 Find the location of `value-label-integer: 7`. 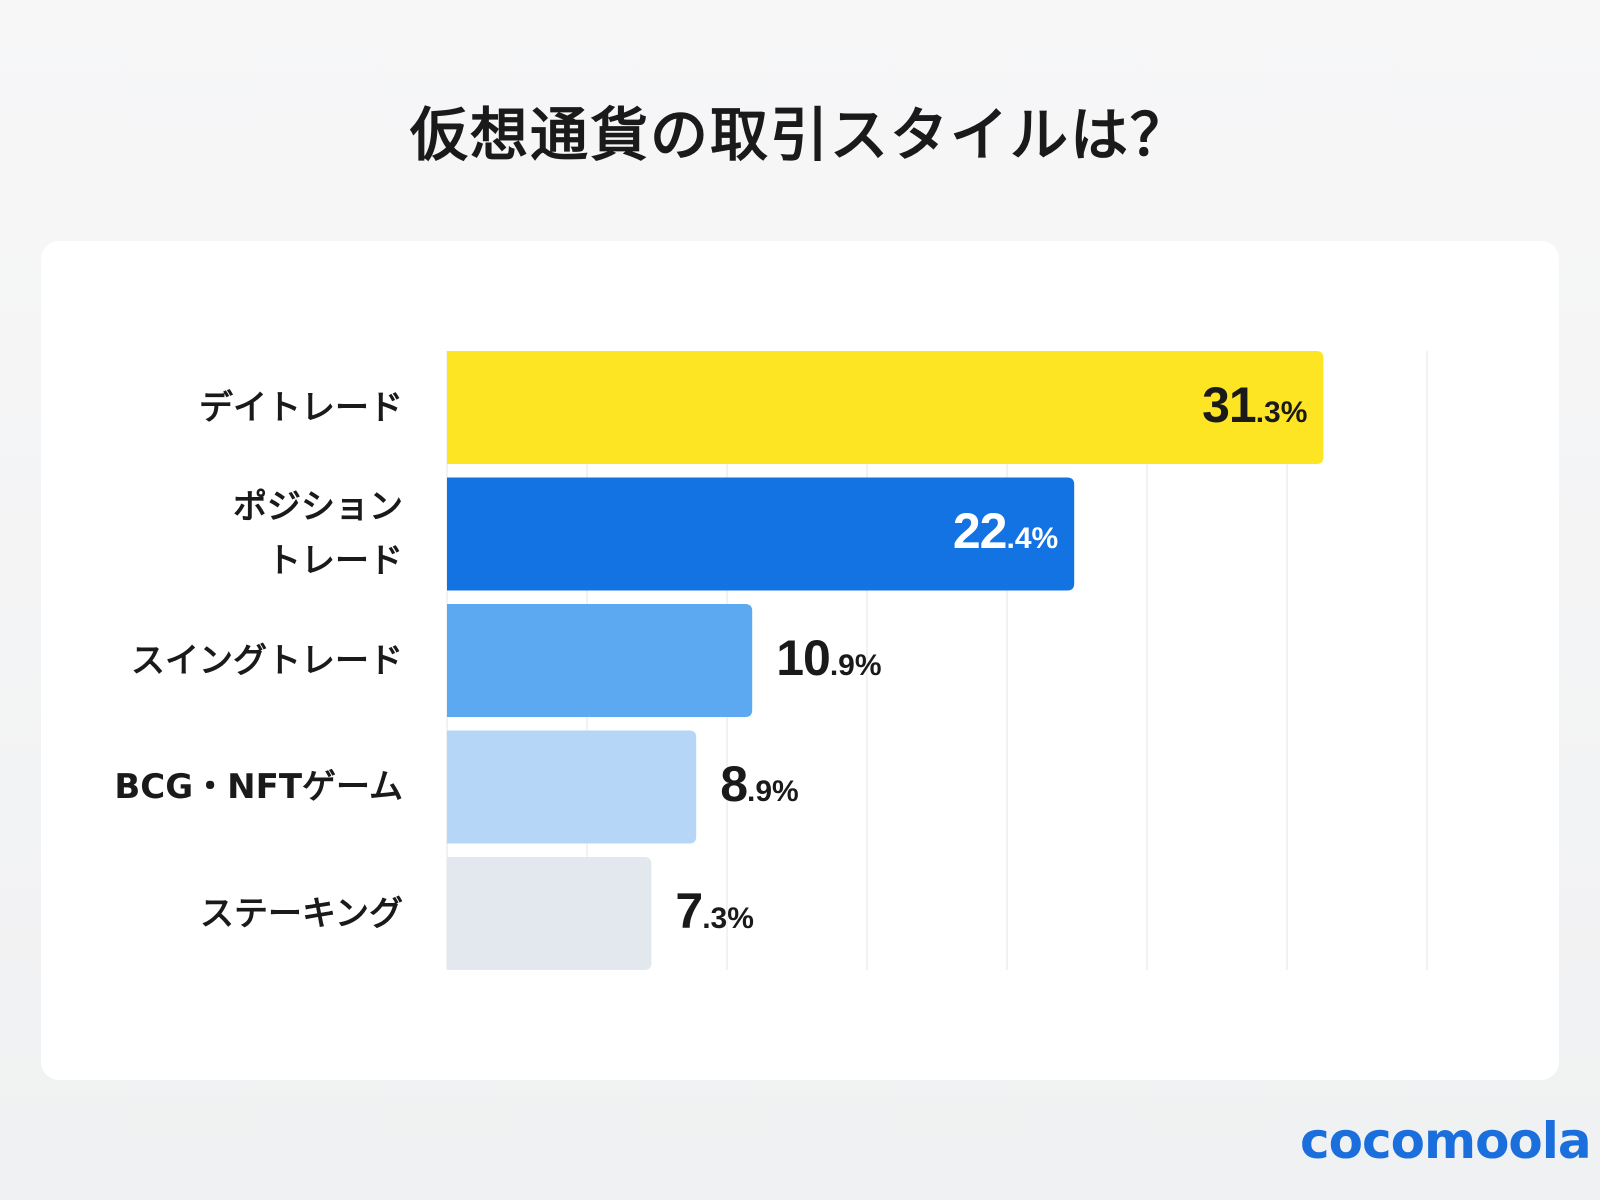

value-label-integer: 7 is located at coordinates (689, 910).